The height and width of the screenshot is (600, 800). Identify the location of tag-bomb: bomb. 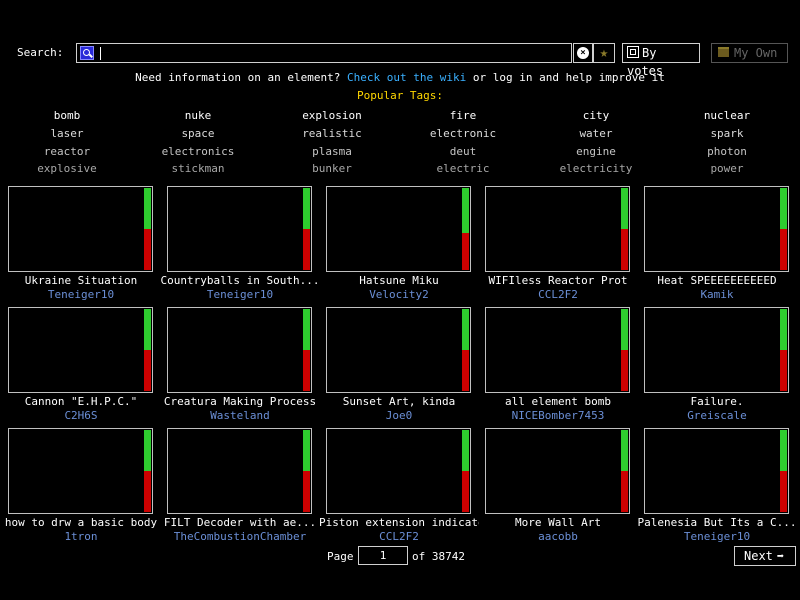
(67, 115).